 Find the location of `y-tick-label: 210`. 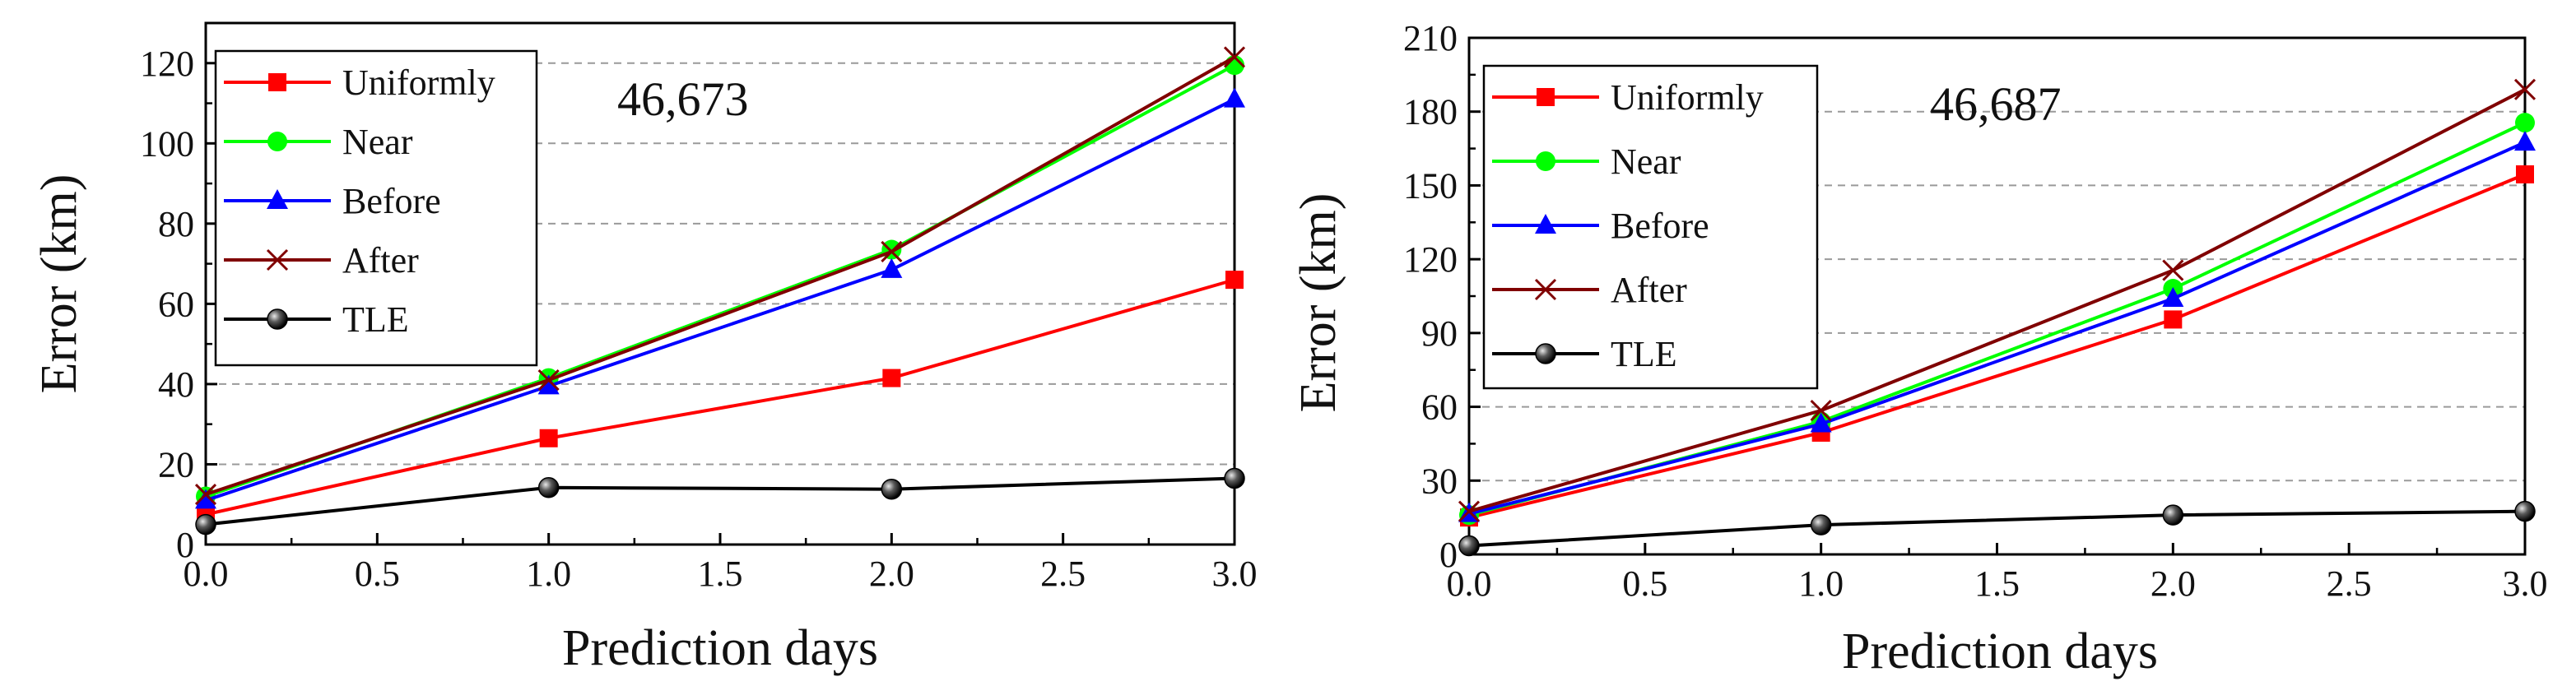

y-tick-label: 210 is located at coordinates (1430, 38).